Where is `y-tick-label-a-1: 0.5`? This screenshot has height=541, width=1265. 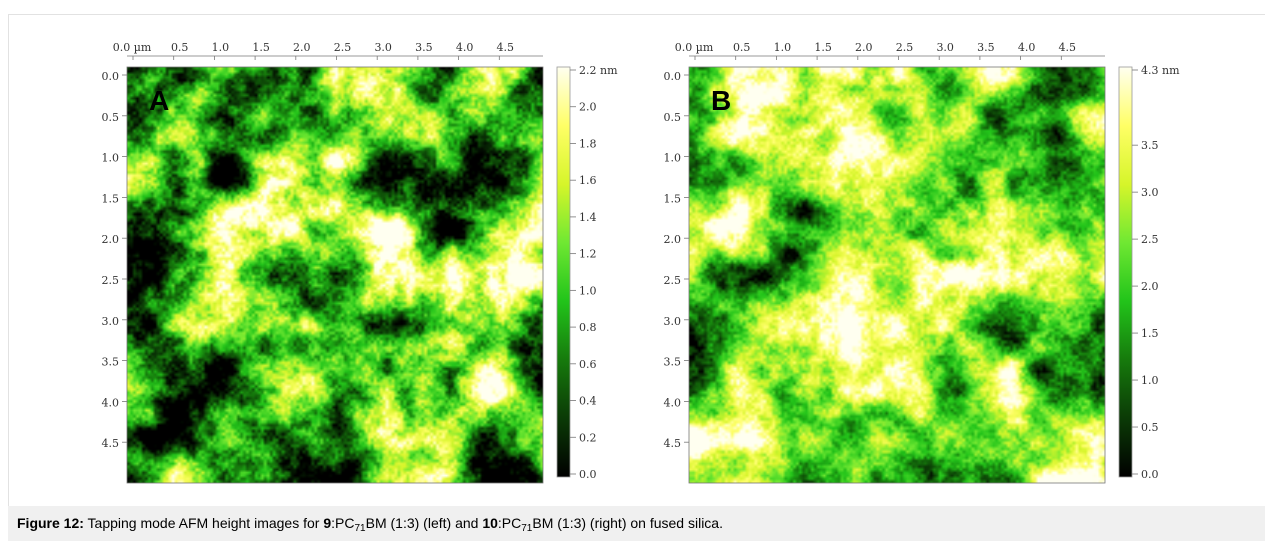 y-tick-label-a-1: 0.5 is located at coordinates (111, 117).